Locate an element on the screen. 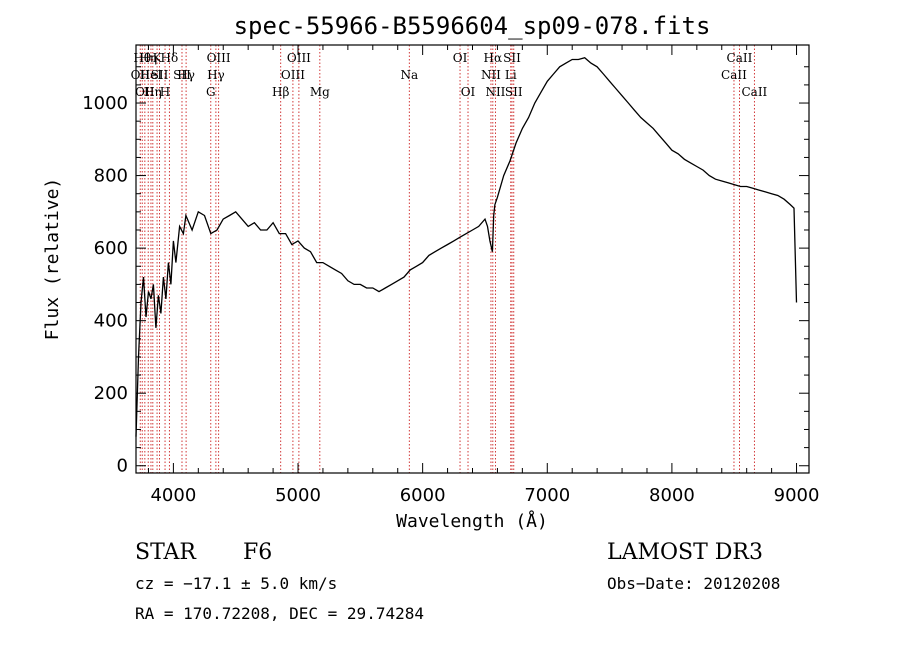 This screenshot has height=649, width=900. y-axis-label: Flux (relative) is located at coordinates (52, 259).